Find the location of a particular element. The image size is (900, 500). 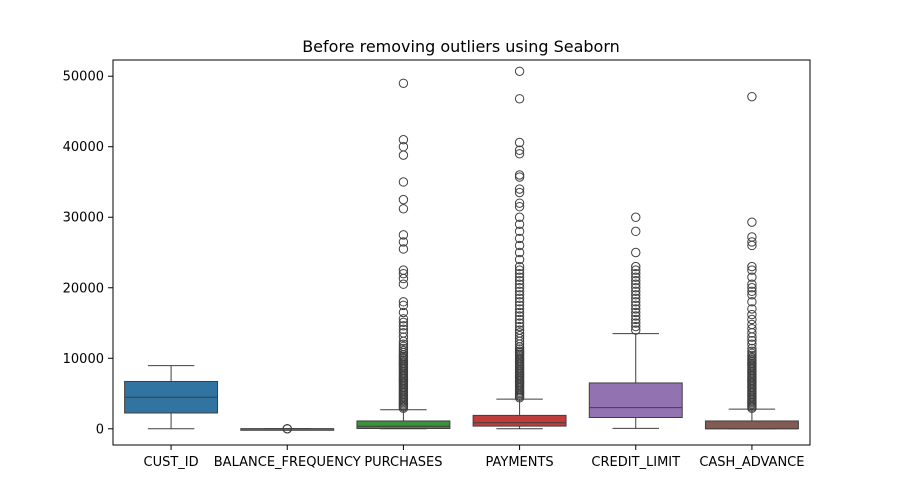

x-tick-label: BALANCE_FREQUENCY is located at coordinates (287, 462).